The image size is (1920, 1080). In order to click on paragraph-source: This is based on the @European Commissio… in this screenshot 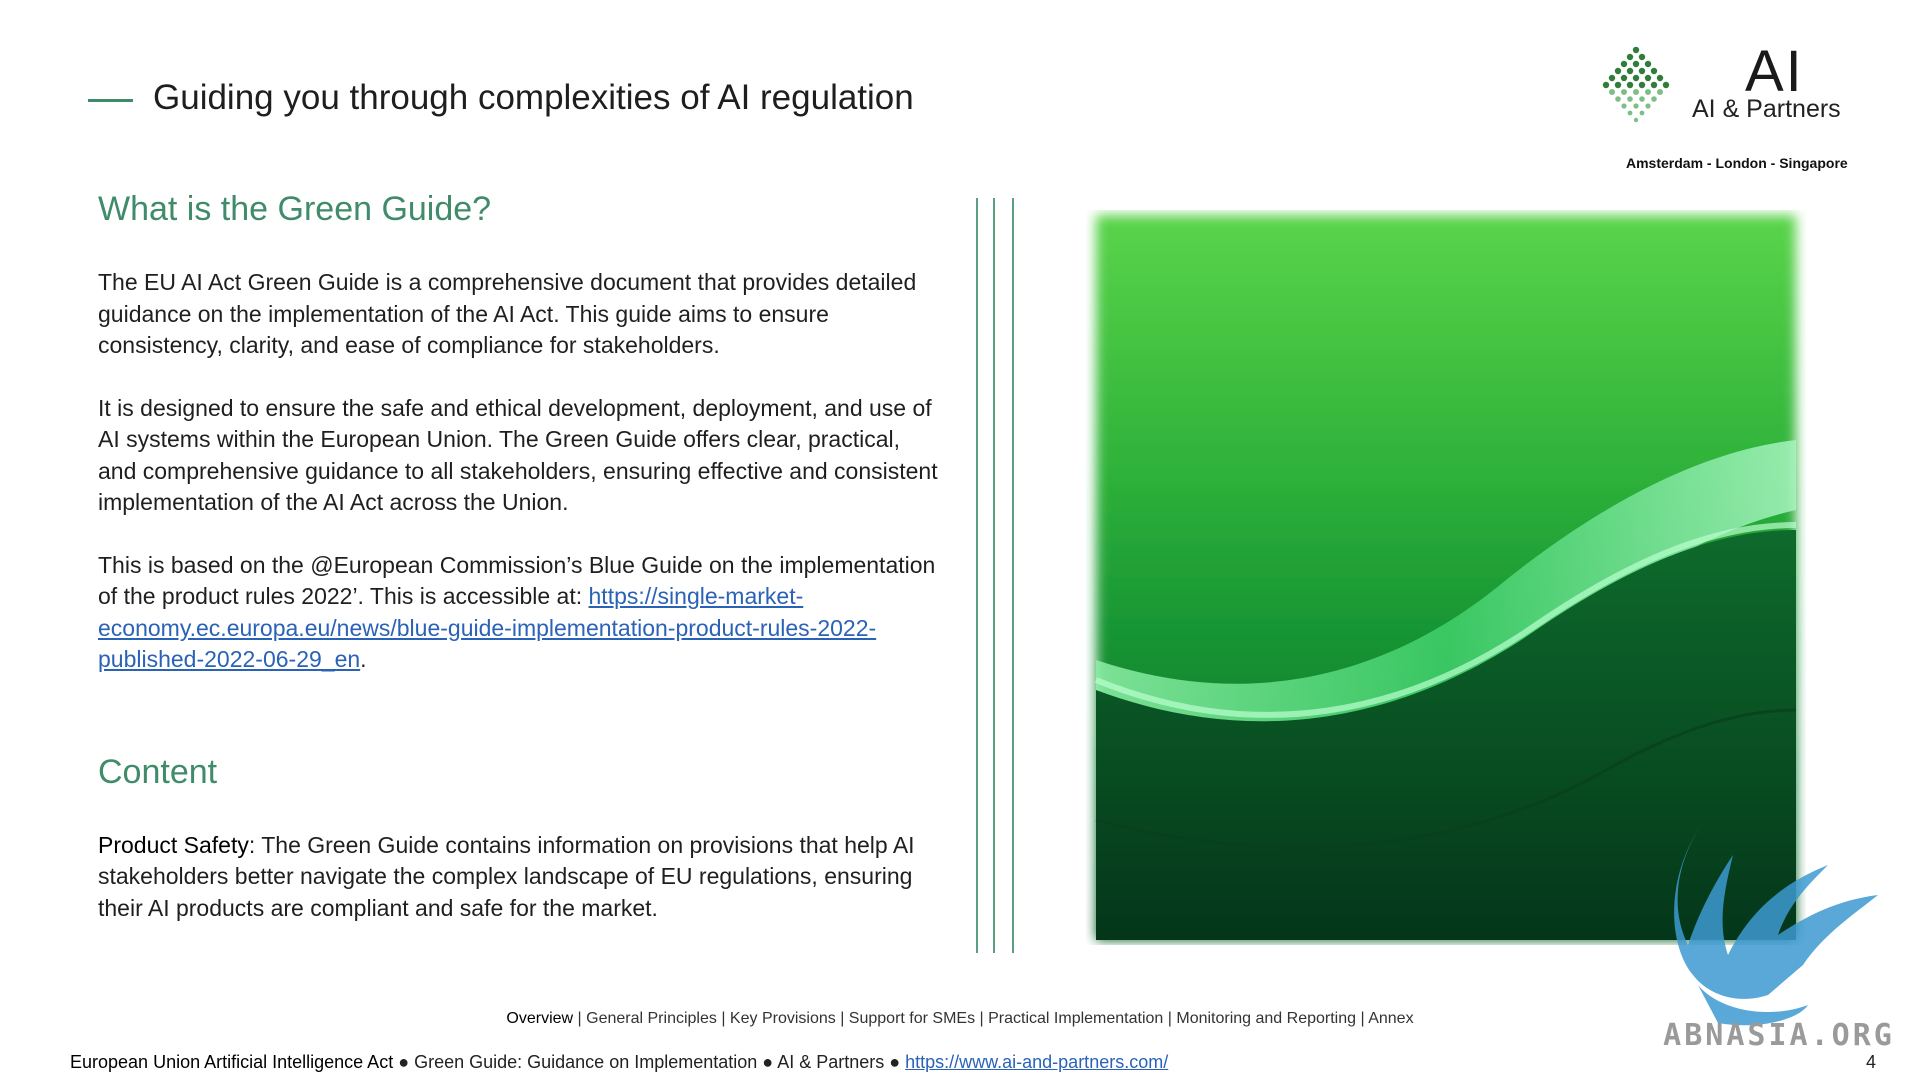, I will do `click(518, 613)`.